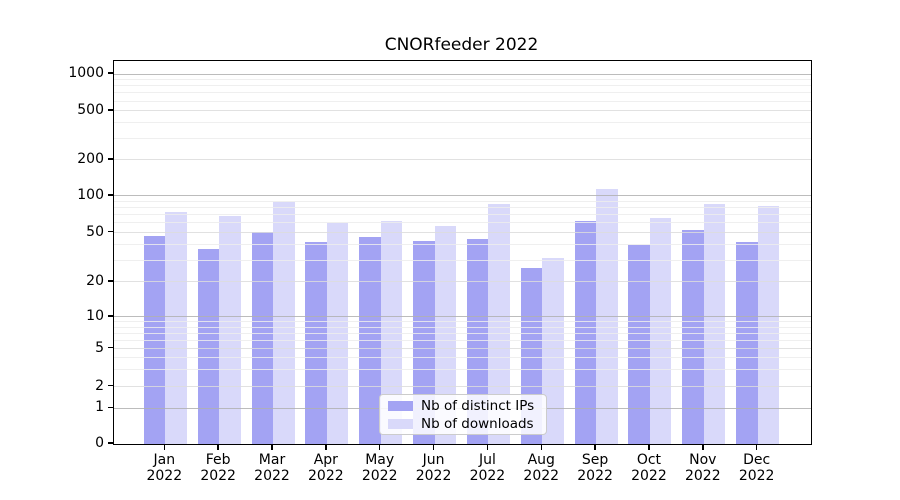 This screenshot has height=500, width=900. What do you see at coordinates (433, 447) in the screenshot?
I see `x-tick-mark-jun` at bounding box center [433, 447].